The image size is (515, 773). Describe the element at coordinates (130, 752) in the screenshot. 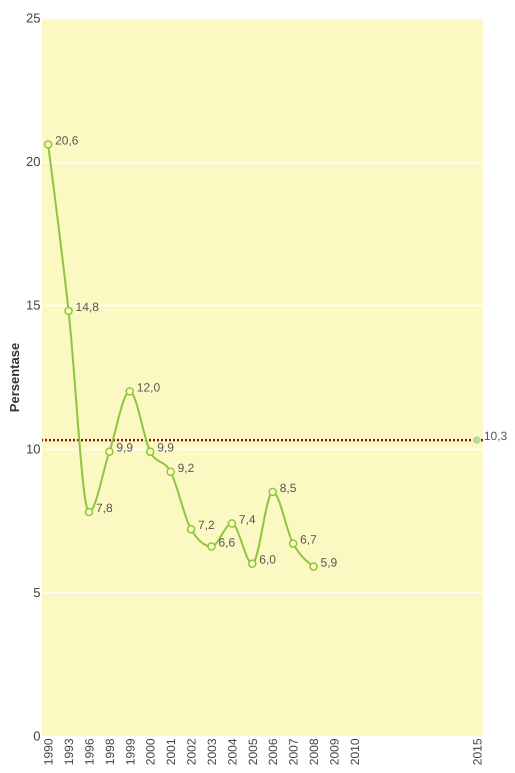

I see `x-tick-label: 1999` at that location.